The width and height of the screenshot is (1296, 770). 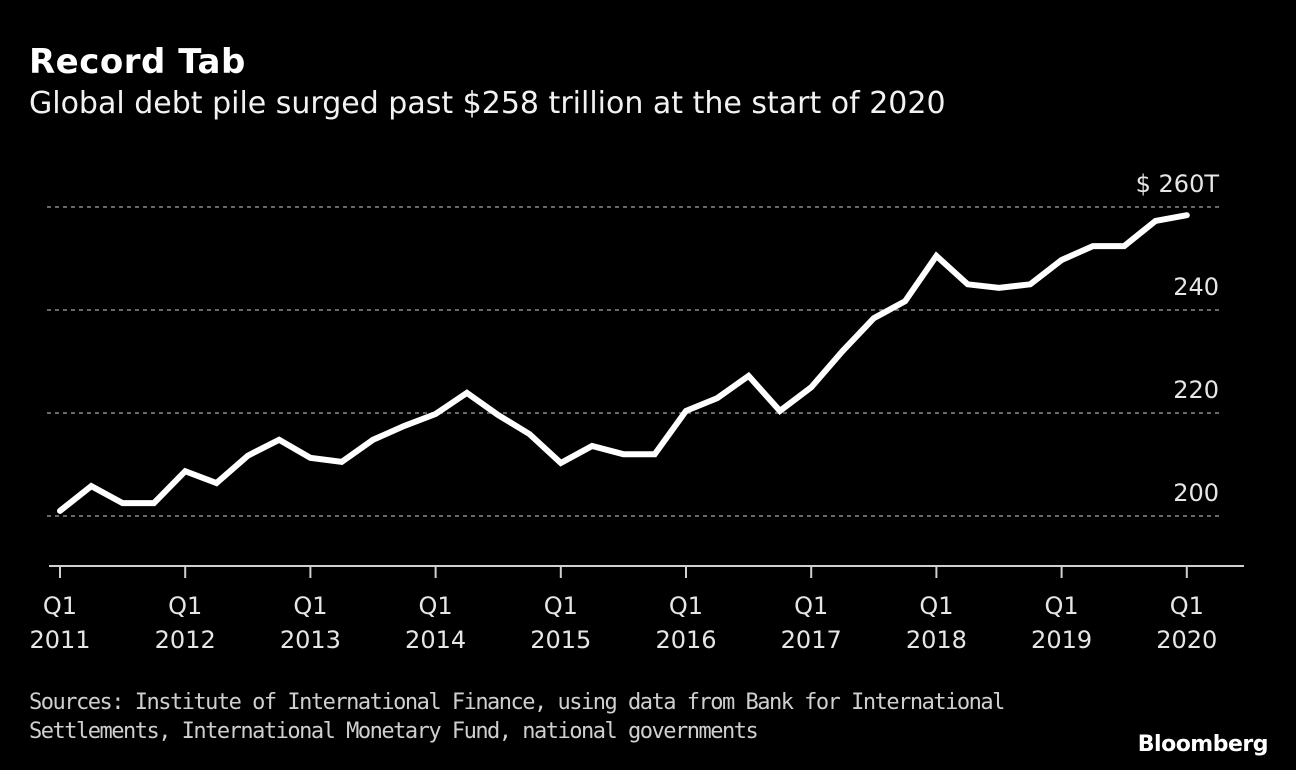 I want to click on x-tick-label-year: 2018, so click(x=936, y=640).